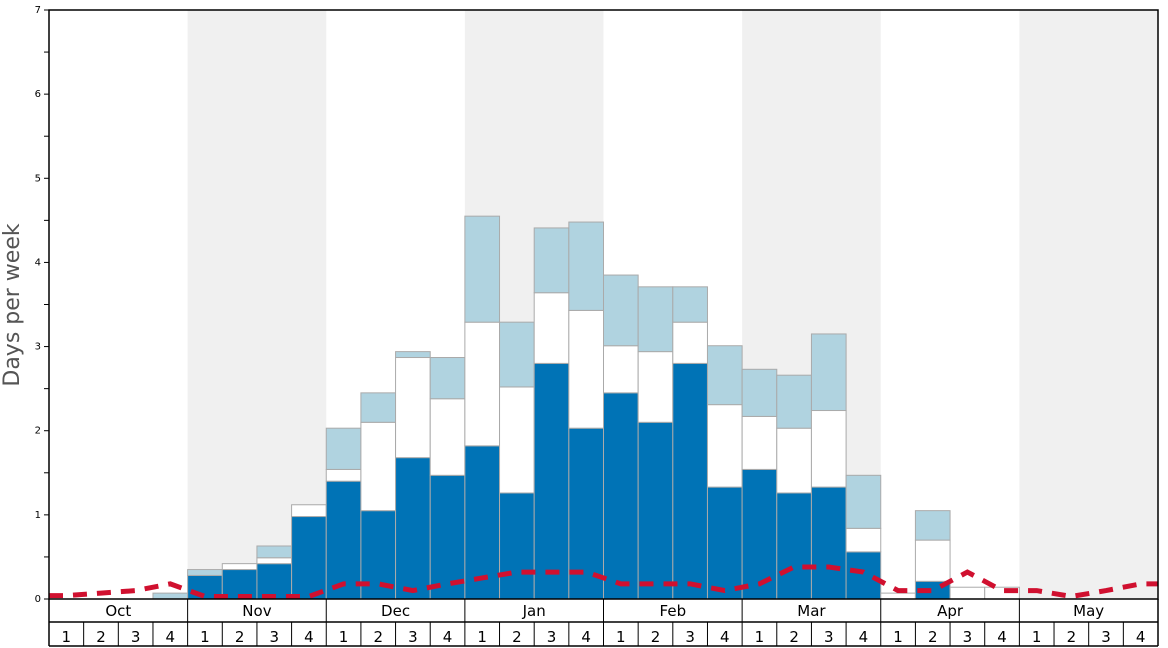 This screenshot has height=648, width=1168. What do you see at coordinates (673, 611) in the screenshot?
I see `month-label: Feb` at bounding box center [673, 611].